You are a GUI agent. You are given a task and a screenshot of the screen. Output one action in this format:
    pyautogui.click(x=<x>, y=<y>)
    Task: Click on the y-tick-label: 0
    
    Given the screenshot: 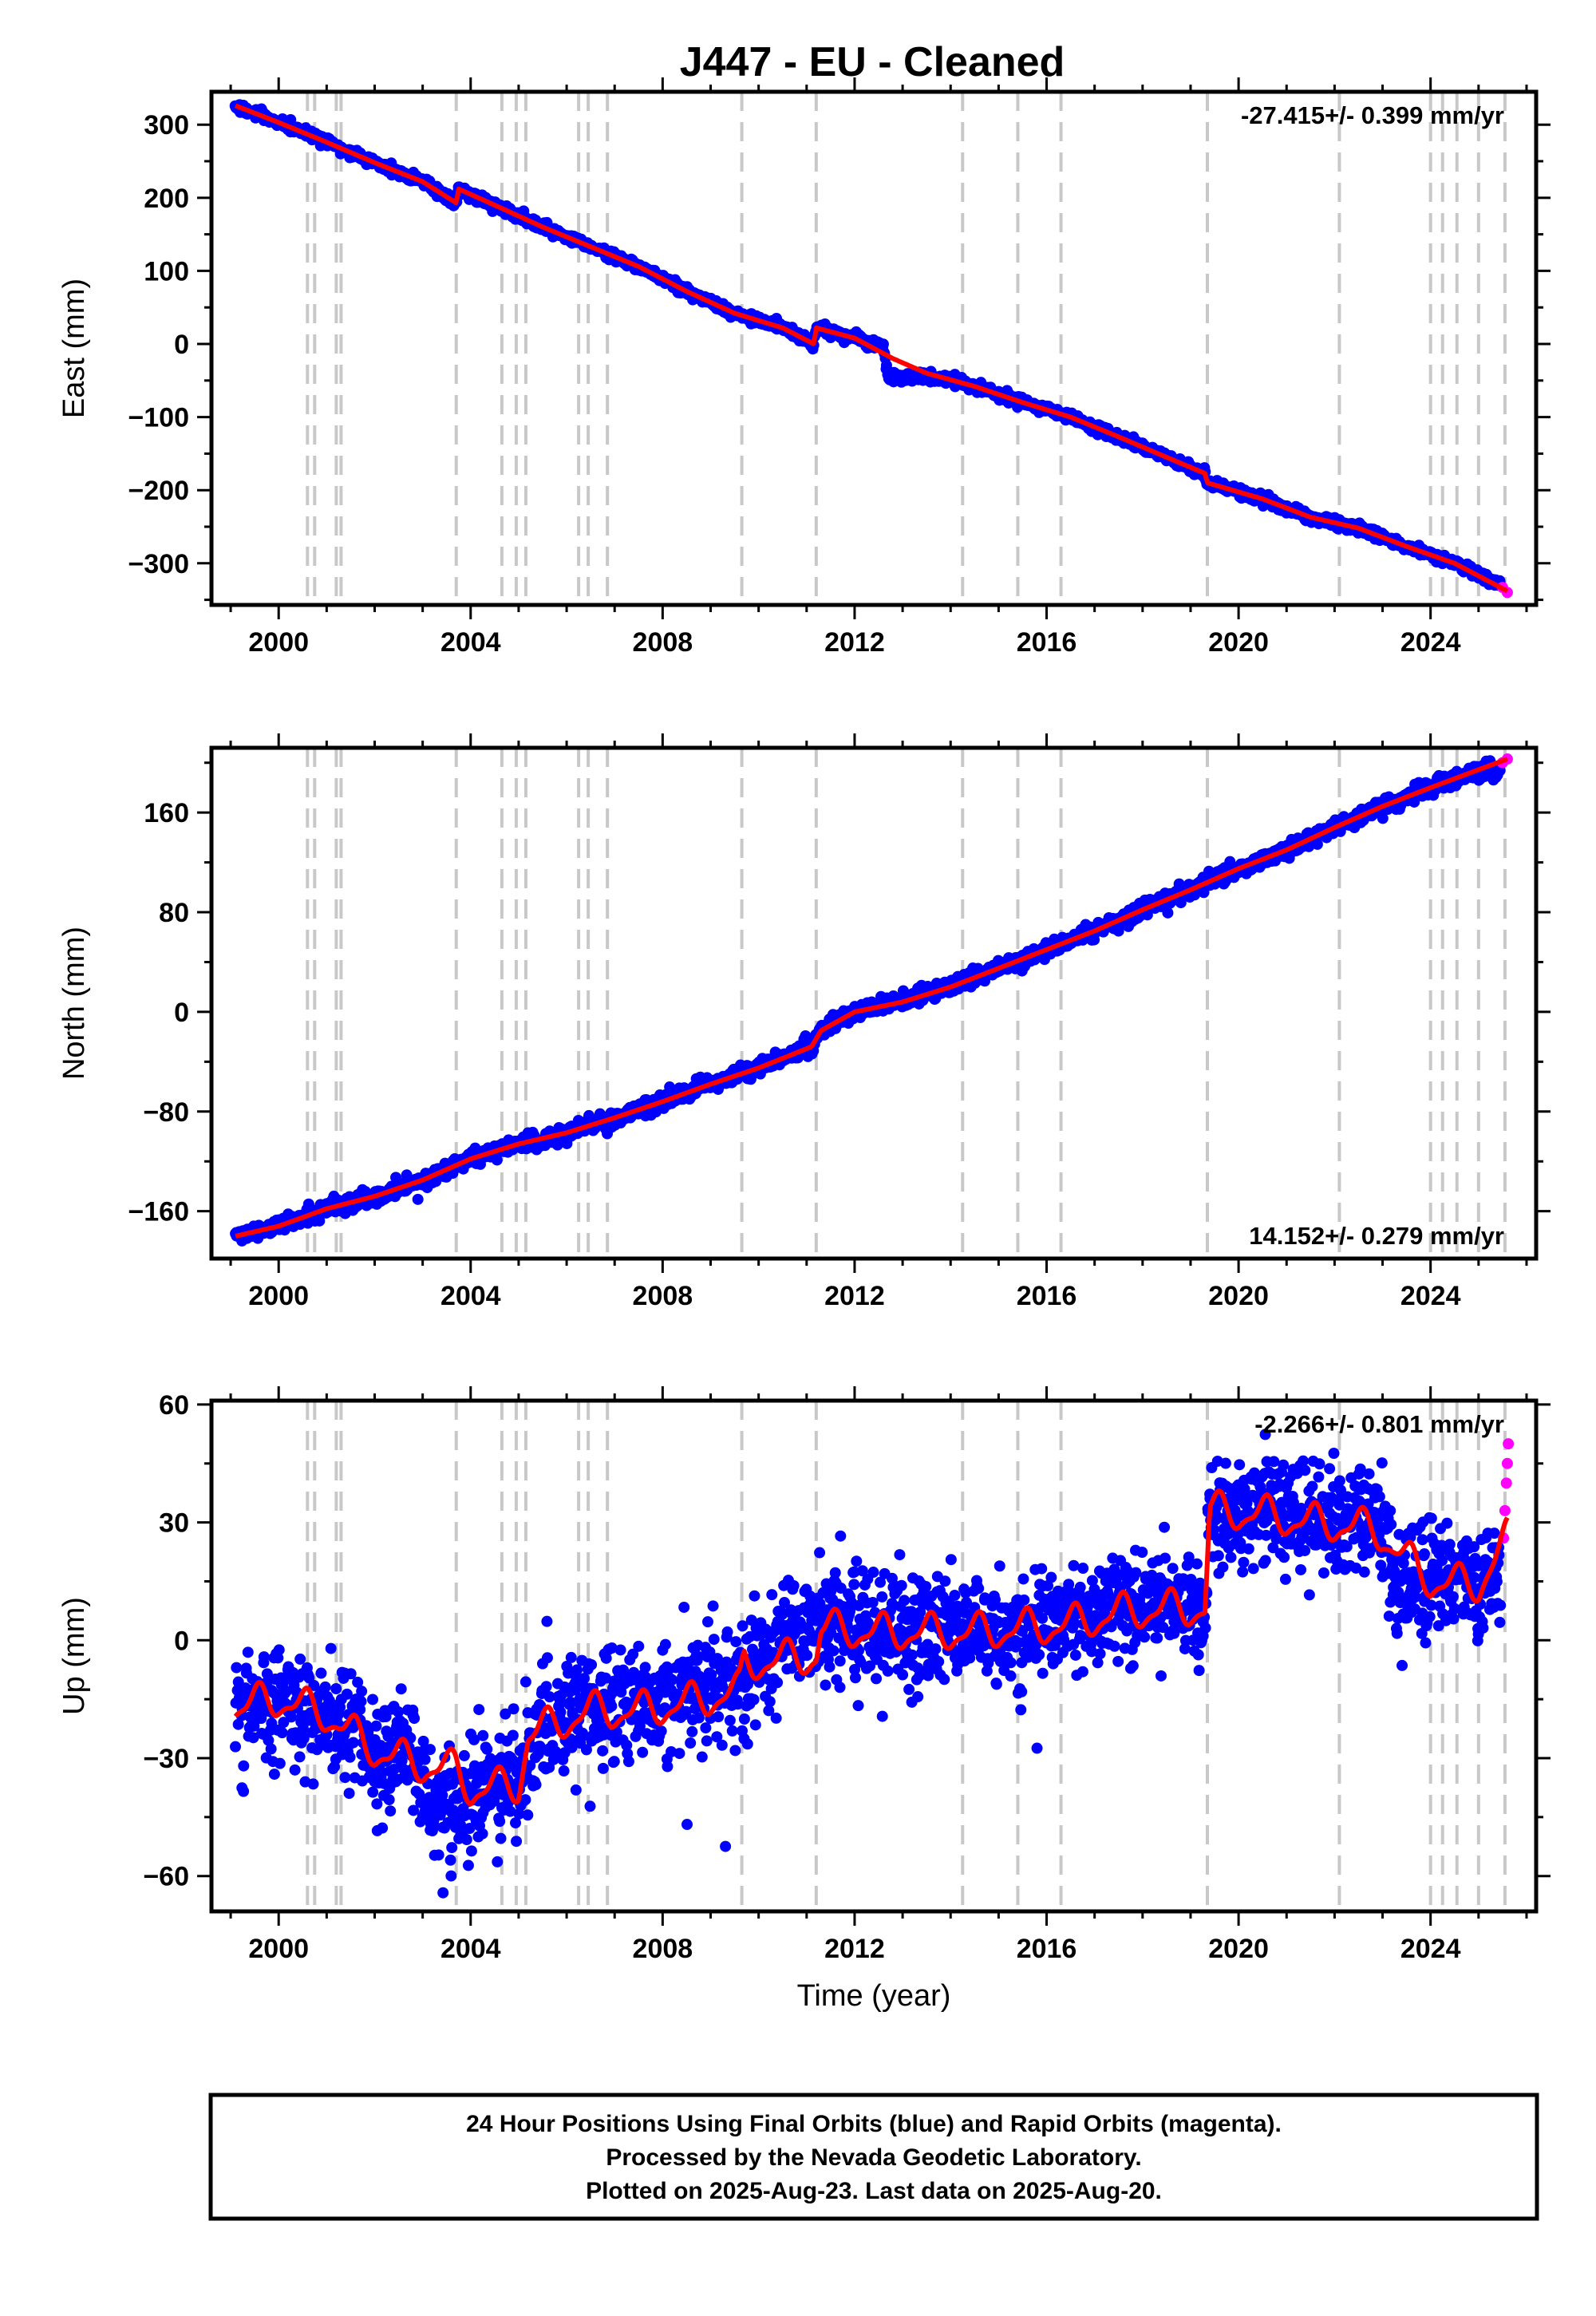 What is the action you would take?
    pyautogui.click(x=181, y=1013)
    